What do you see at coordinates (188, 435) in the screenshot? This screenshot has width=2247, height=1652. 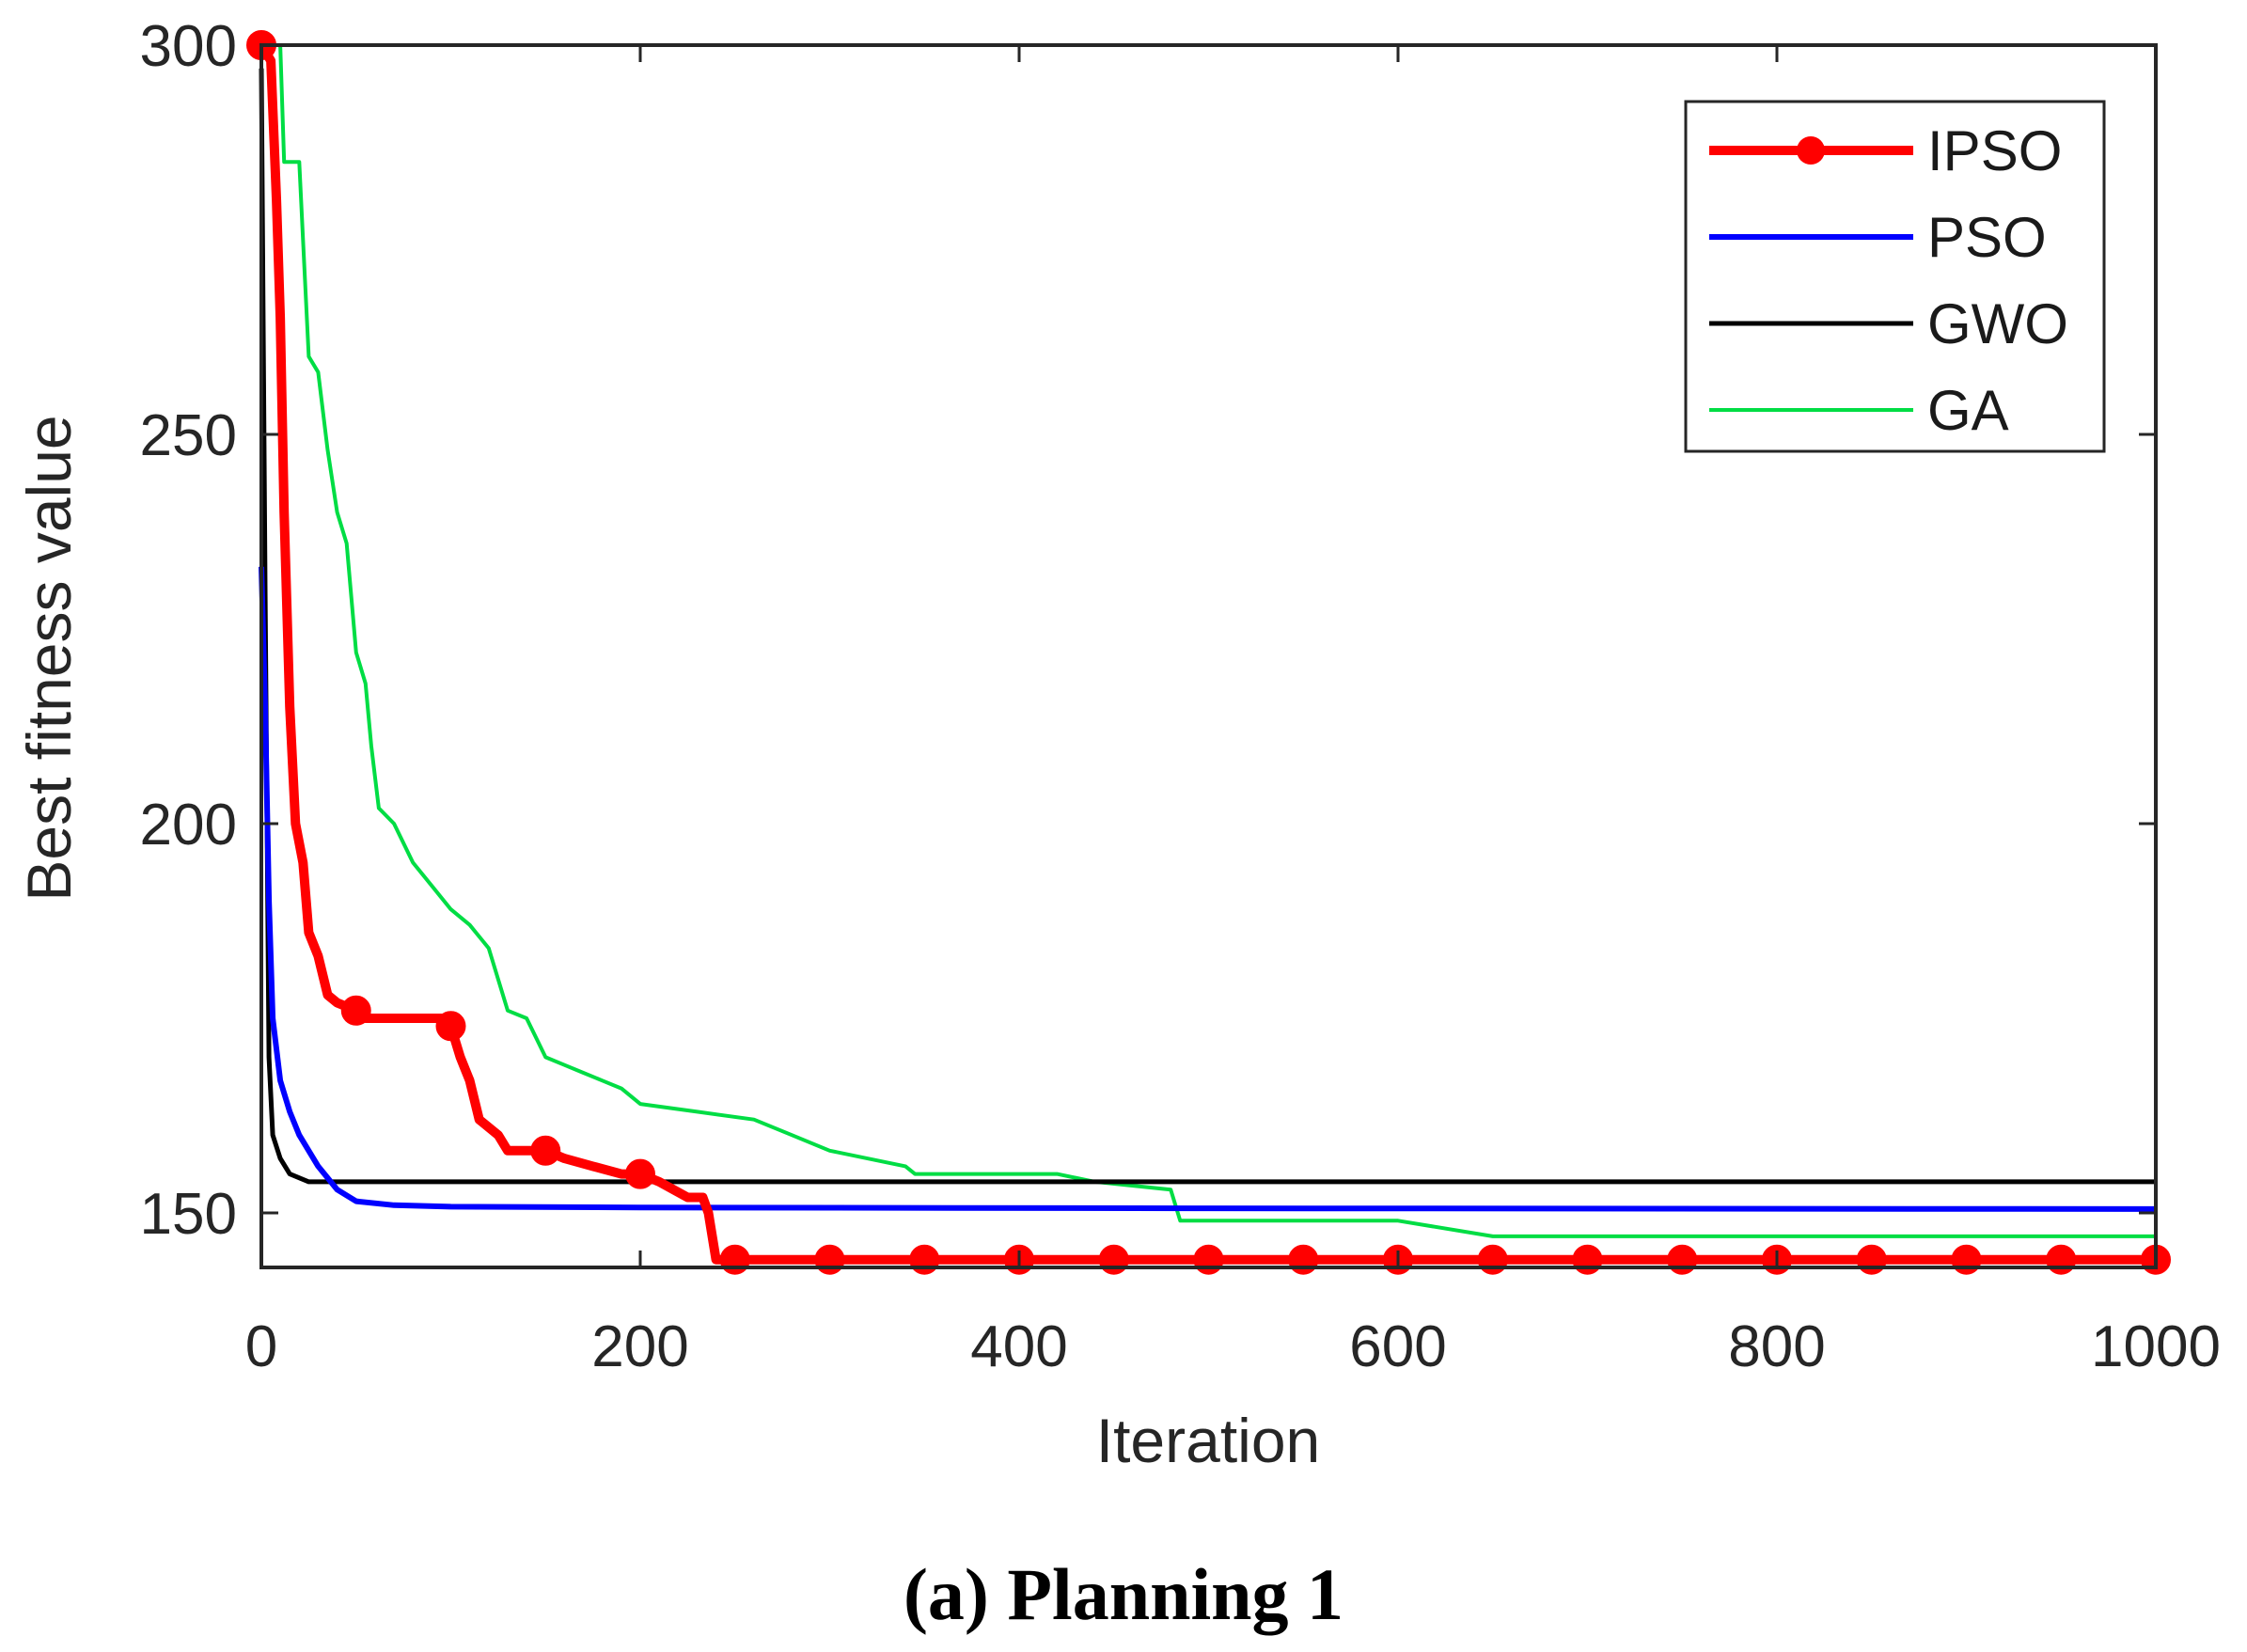 I see `y-tick-label: 250` at bounding box center [188, 435].